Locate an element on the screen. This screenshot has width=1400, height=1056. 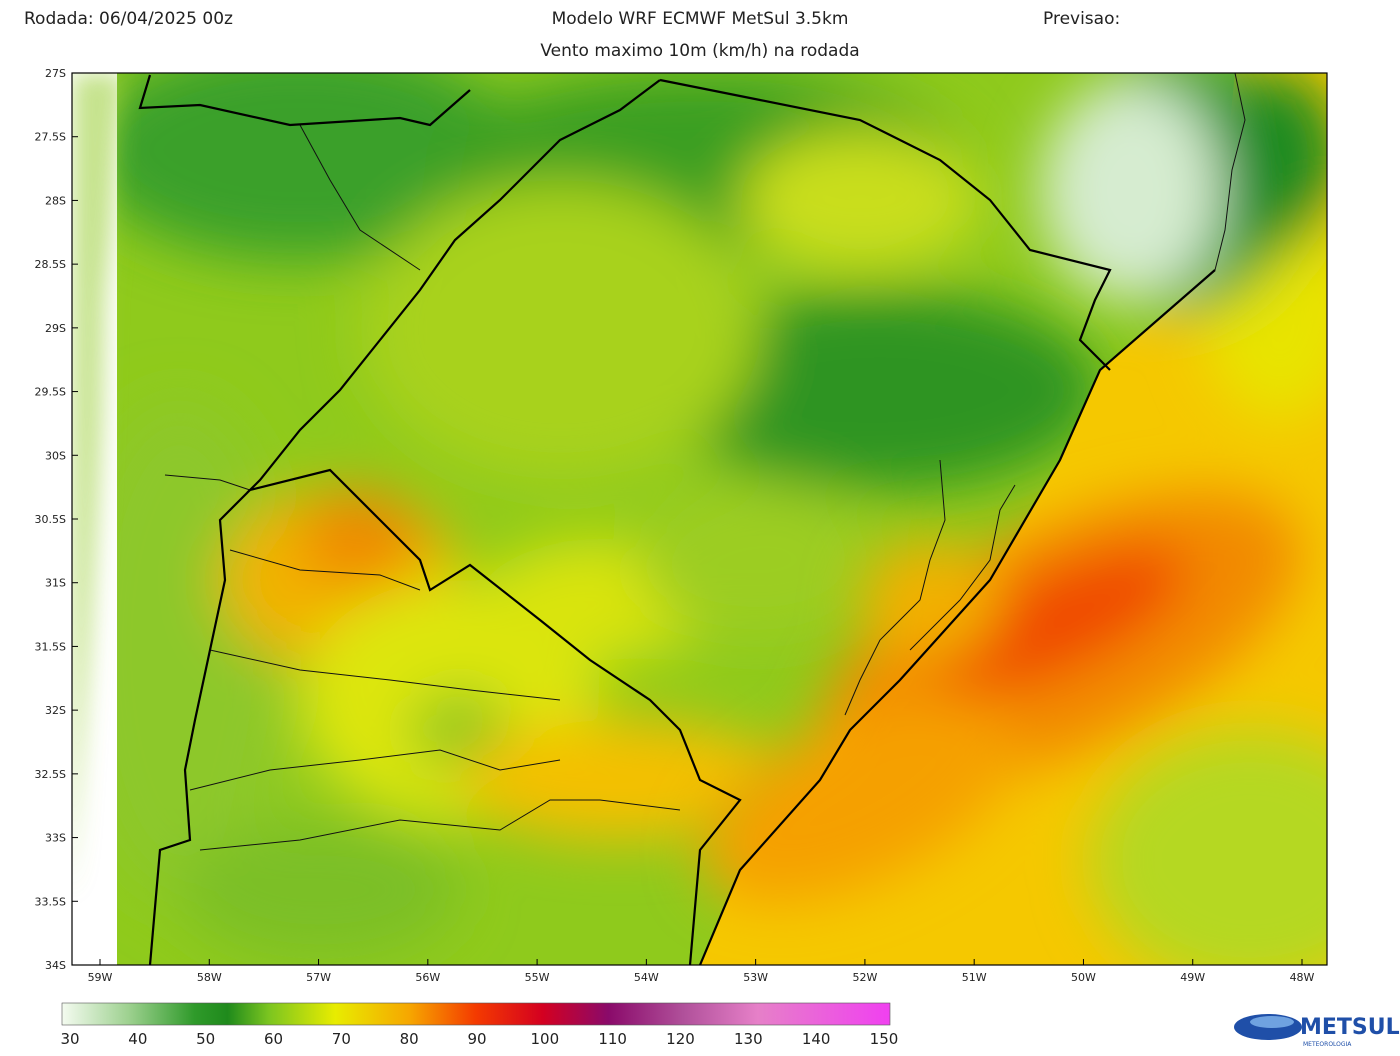
colorbar is located at coordinates (476, 1014).